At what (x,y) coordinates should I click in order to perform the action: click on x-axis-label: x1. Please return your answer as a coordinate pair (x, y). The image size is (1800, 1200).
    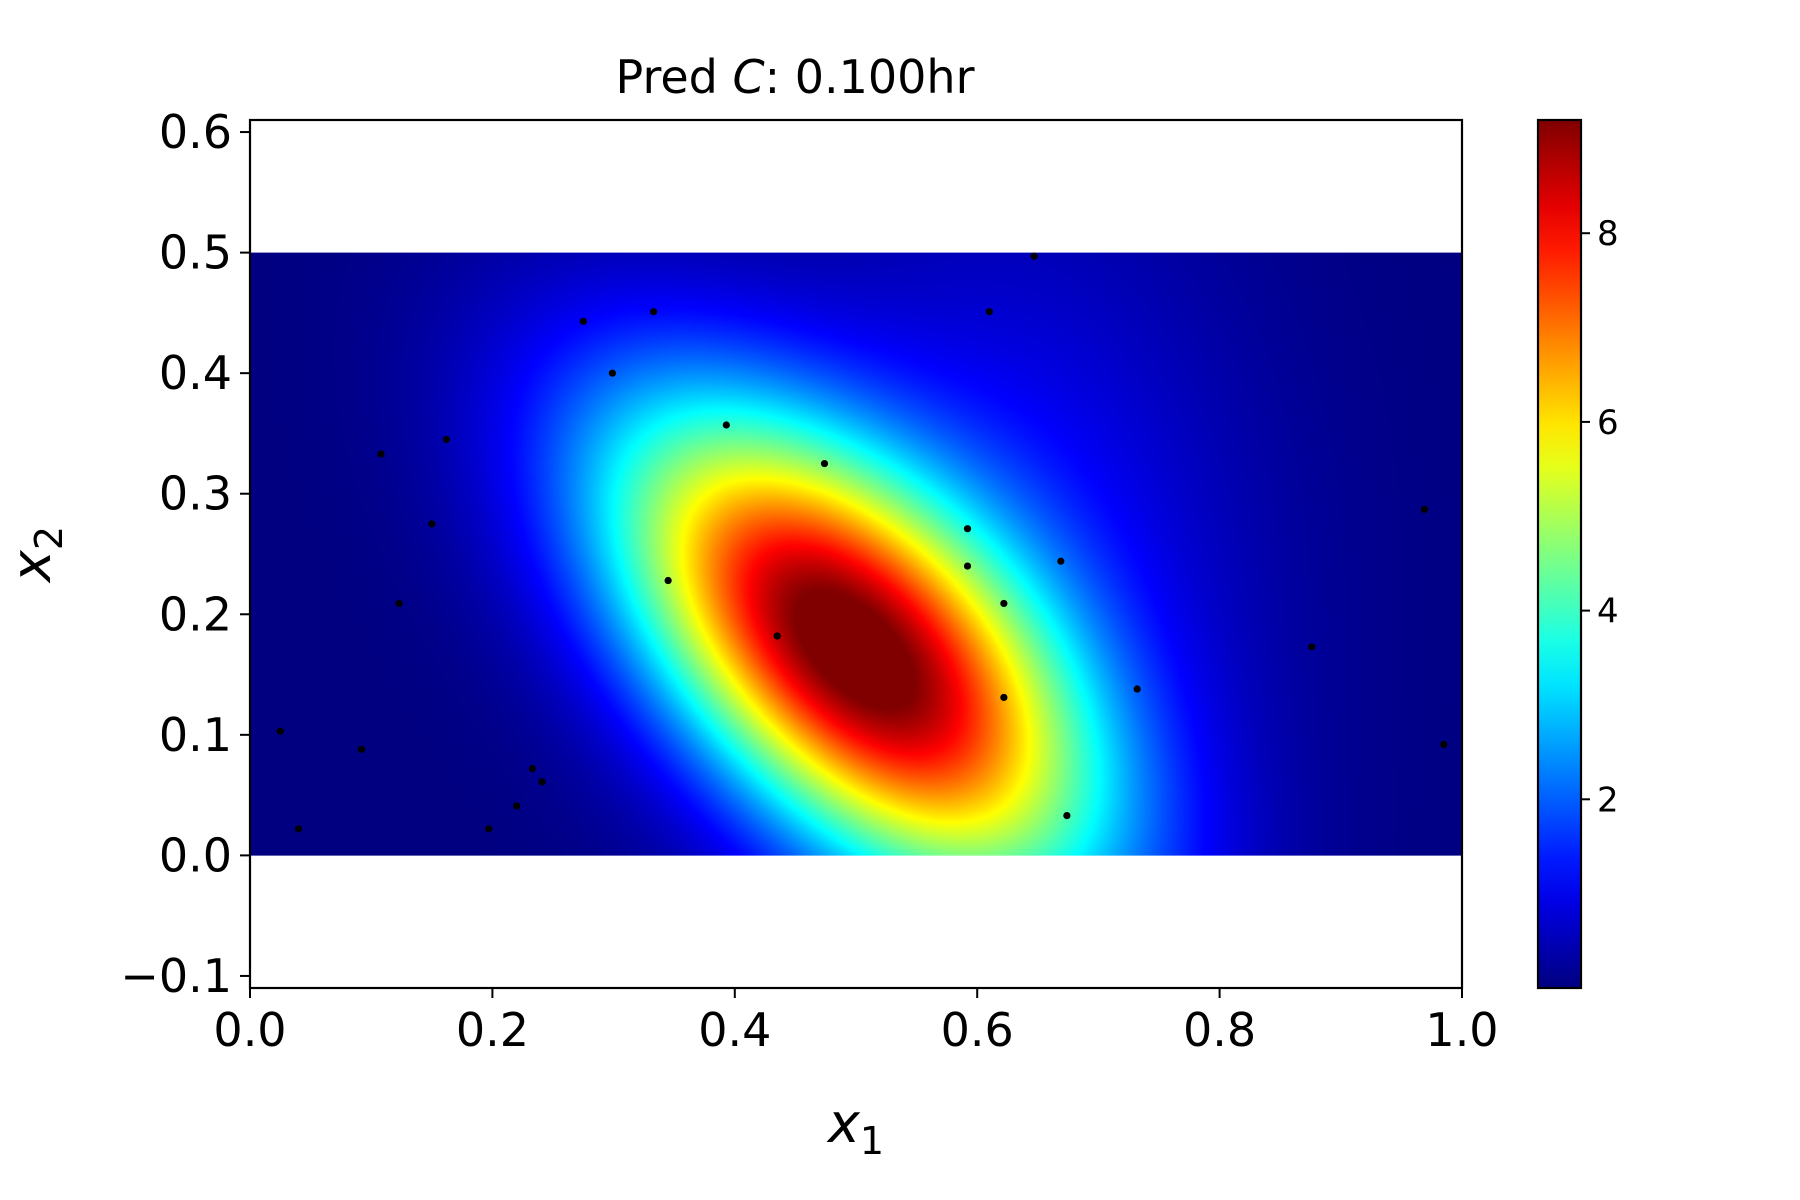
    Looking at the image, I should click on (855, 1127).